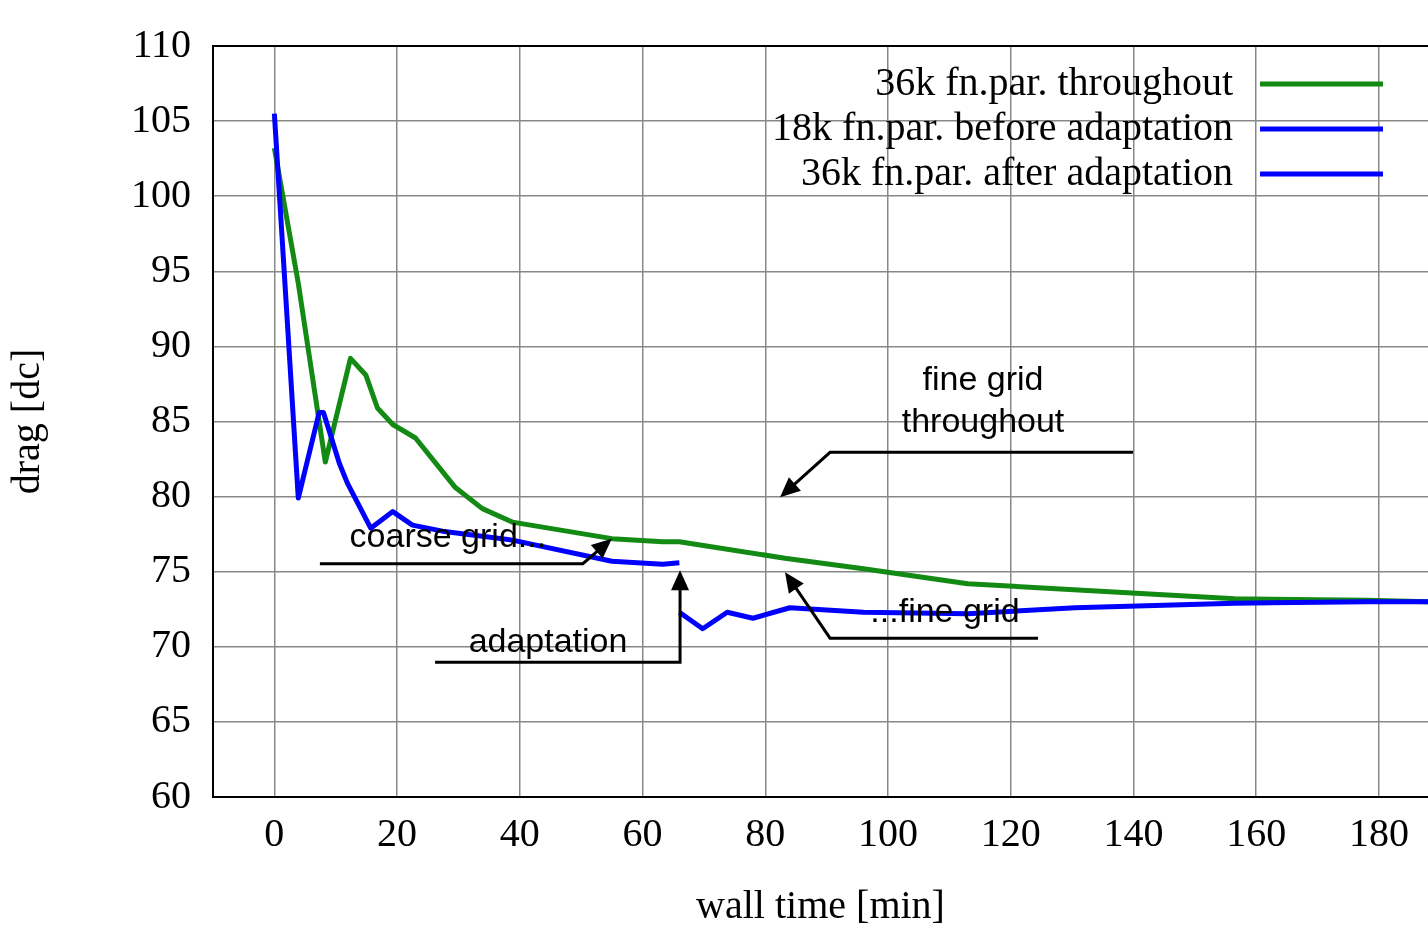 The height and width of the screenshot is (935, 1428). What do you see at coordinates (519, 832) in the screenshot?
I see `x-tick-label: 40` at bounding box center [519, 832].